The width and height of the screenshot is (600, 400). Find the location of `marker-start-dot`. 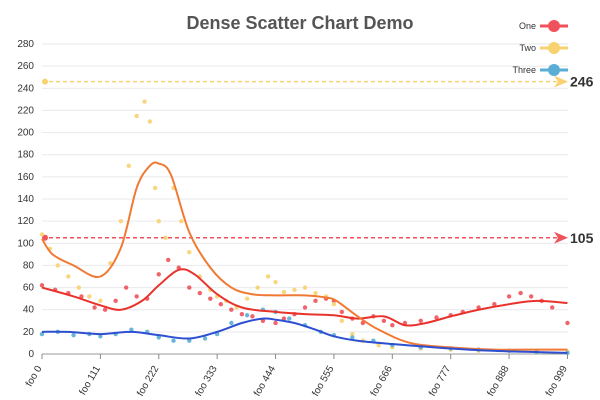

marker-start-dot is located at coordinates (45, 81).